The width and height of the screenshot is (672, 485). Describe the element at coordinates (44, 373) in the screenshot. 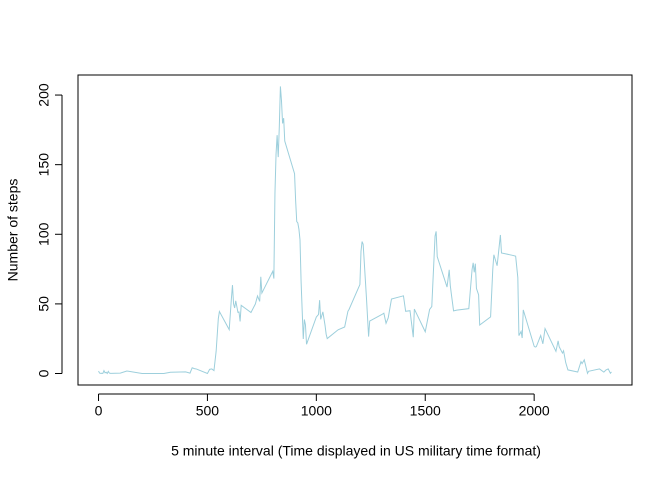

I see `y-tick-label: 0` at that location.